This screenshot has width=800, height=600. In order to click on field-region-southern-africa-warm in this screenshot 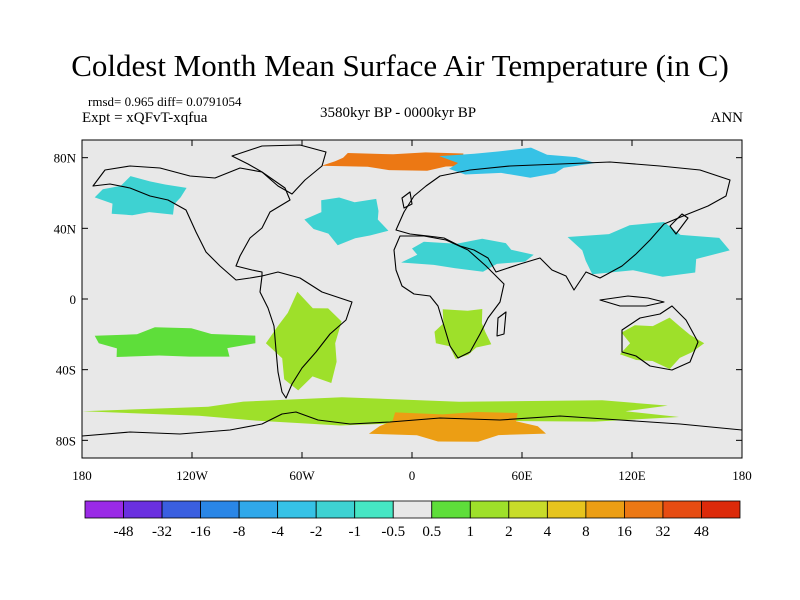, I will do `click(463, 334)`.